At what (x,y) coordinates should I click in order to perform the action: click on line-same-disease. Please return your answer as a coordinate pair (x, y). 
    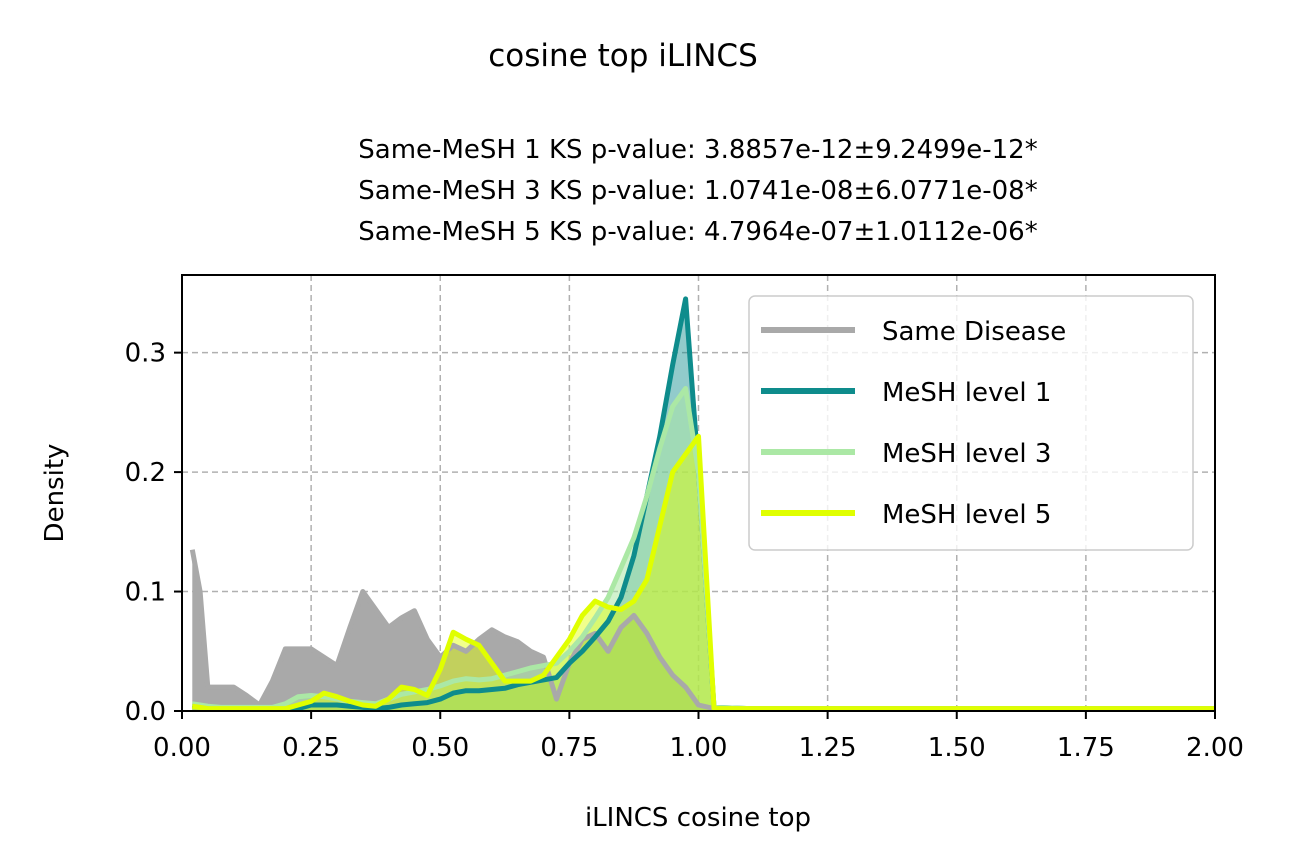
    Looking at the image, I should click on (702, 630).